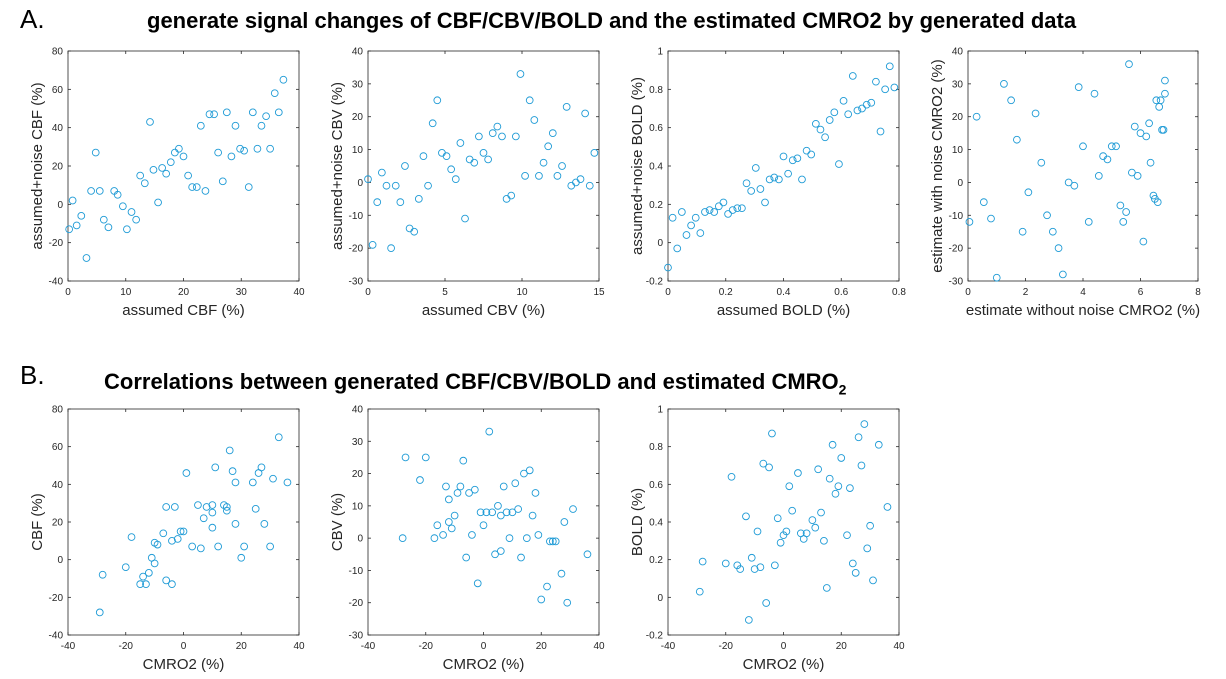  I want to click on x-tick-label: 0.2, so click(726, 292).